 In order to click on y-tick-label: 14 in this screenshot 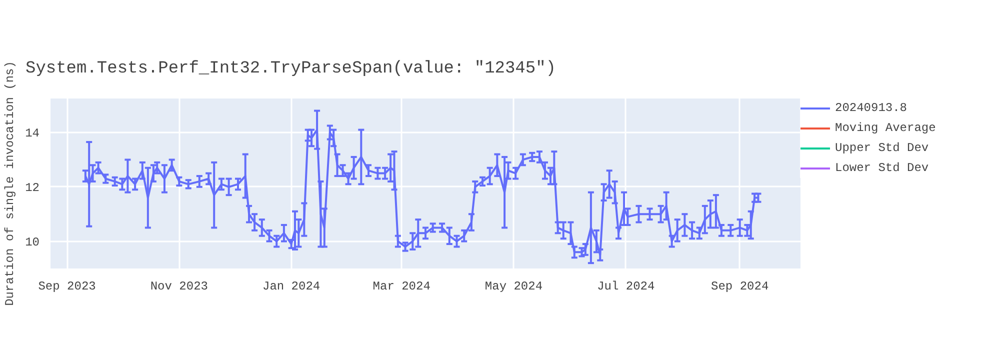, I will do `click(32, 133)`.